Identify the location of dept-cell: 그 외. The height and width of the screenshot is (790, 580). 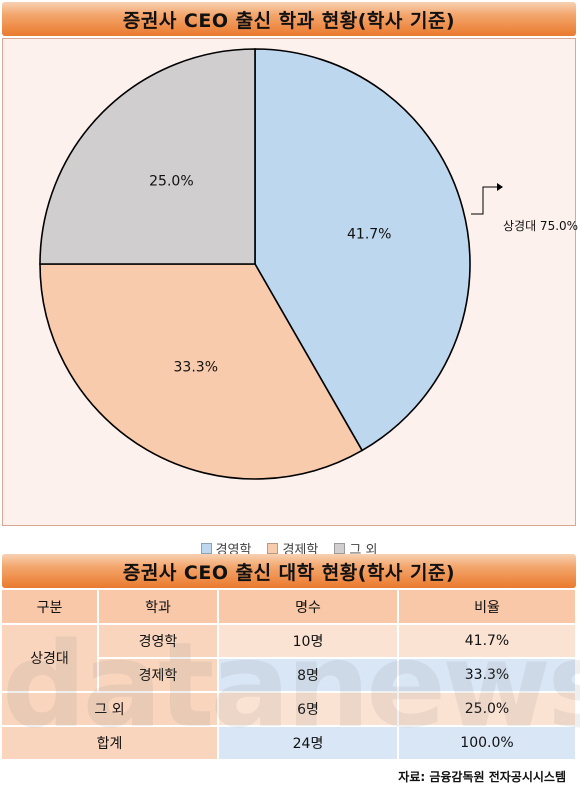
(110, 709).